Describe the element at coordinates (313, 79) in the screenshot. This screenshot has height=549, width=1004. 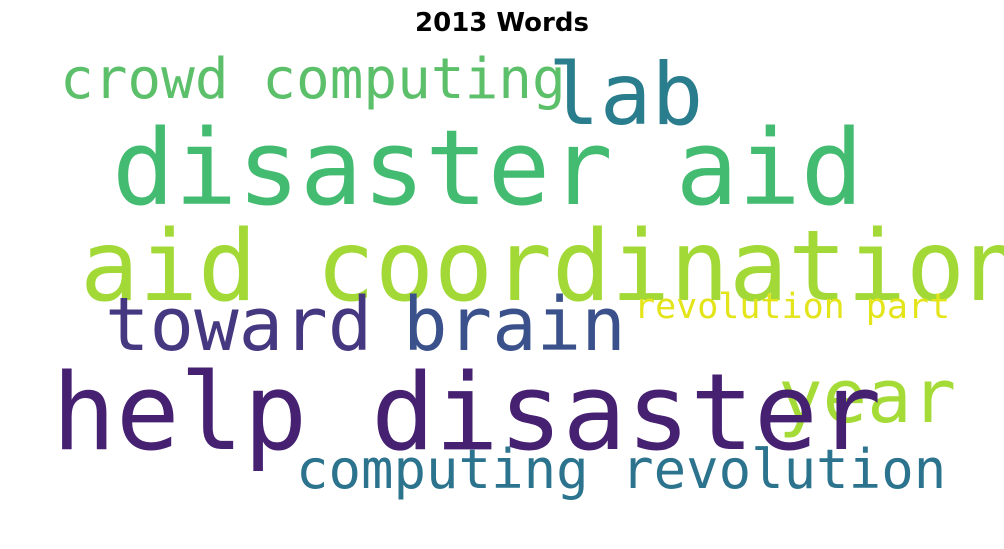
I see `word-crowd-computing: crowd computing` at that location.